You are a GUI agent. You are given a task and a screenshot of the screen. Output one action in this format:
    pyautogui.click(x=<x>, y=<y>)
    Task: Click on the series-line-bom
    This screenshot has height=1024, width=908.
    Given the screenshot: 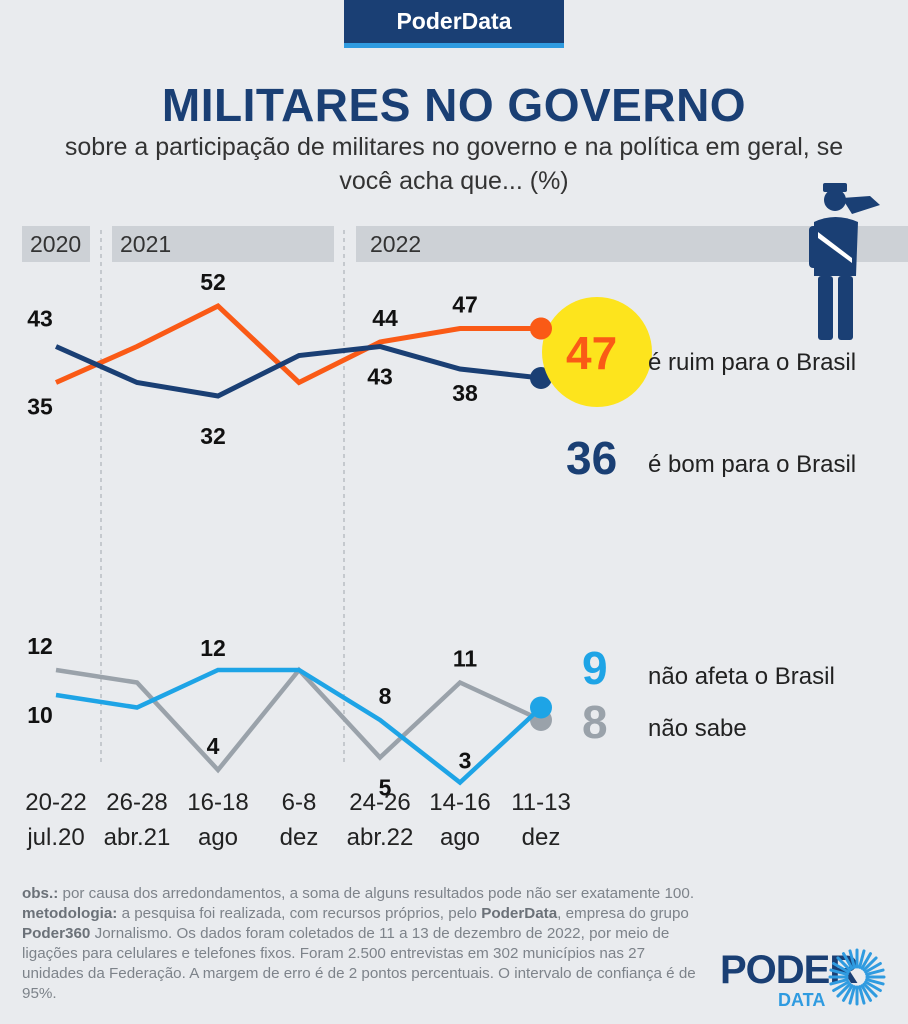 What is the action you would take?
    pyautogui.click(x=298, y=371)
    